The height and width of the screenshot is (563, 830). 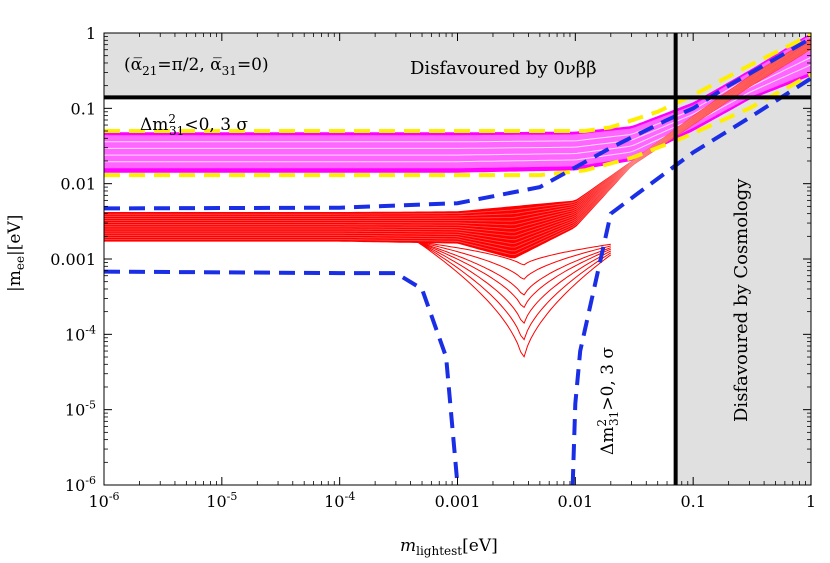 I want to click on x-axis-label-main: m, so click(x=408, y=546).